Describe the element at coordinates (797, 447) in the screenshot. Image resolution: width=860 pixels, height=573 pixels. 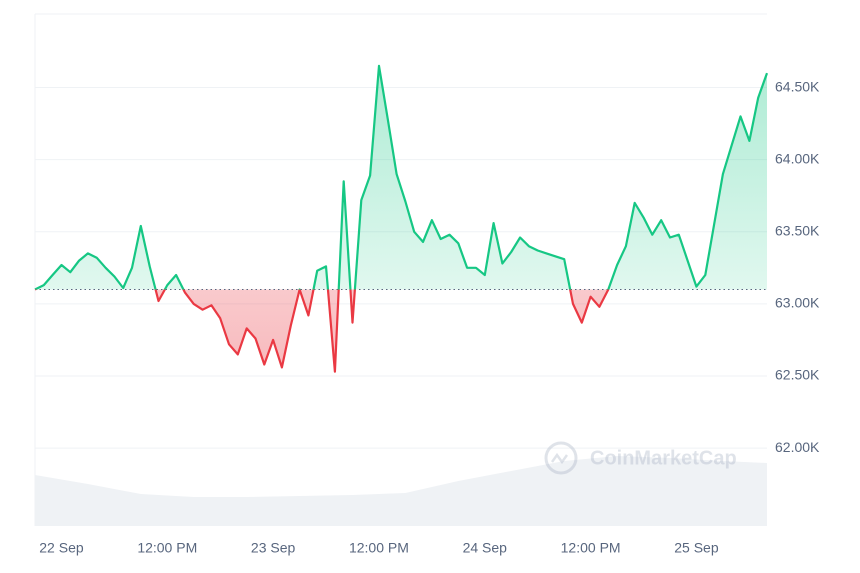
I see `y-tick-label: 62.00K` at that location.